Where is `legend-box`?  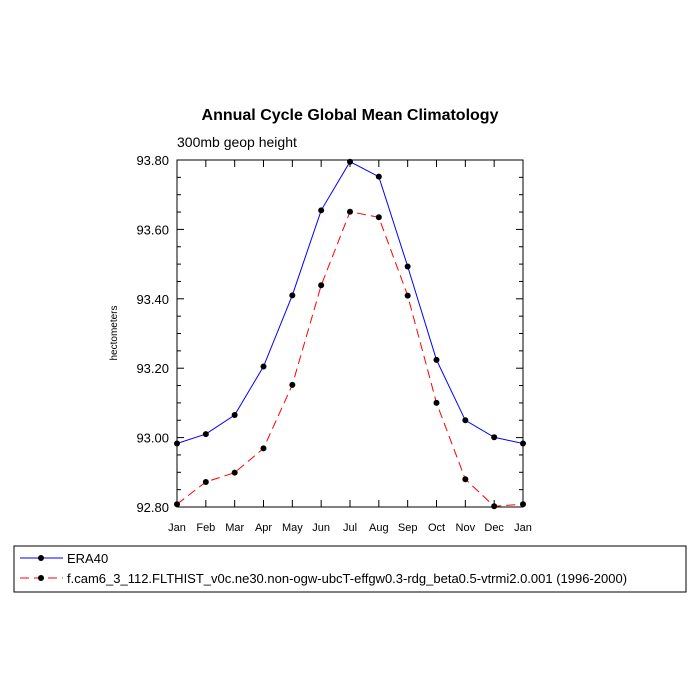
legend-box is located at coordinates (350, 569).